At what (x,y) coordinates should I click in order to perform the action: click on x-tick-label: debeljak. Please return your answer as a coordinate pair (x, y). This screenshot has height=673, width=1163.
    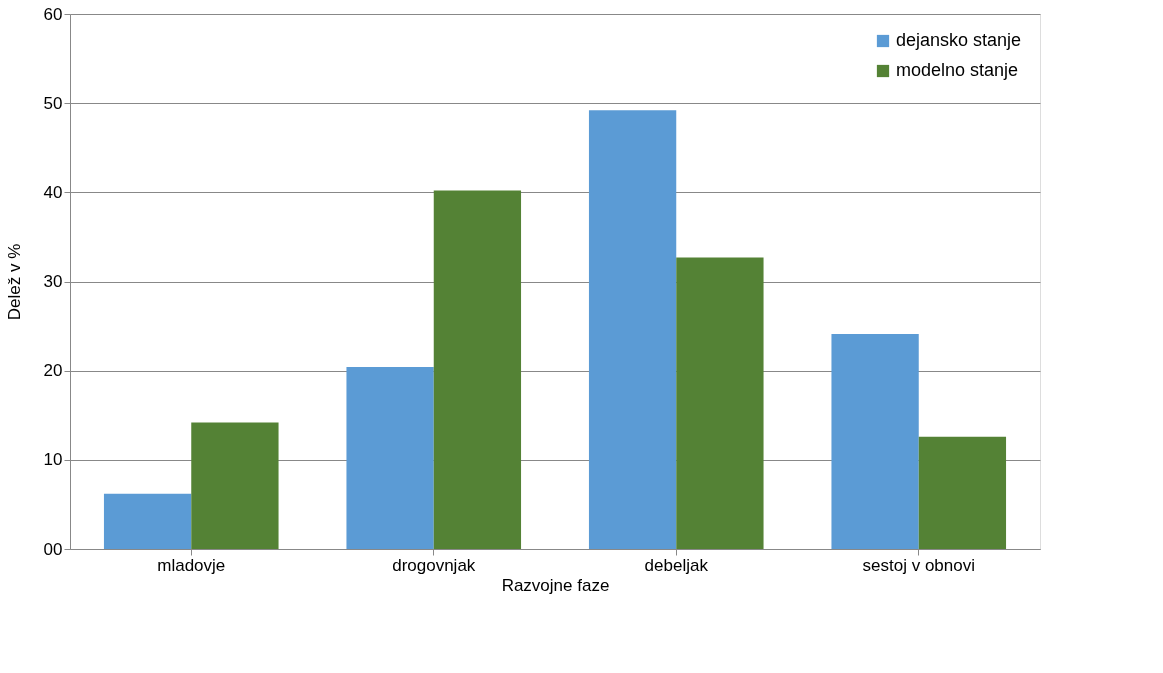
    Looking at the image, I should click on (676, 565).